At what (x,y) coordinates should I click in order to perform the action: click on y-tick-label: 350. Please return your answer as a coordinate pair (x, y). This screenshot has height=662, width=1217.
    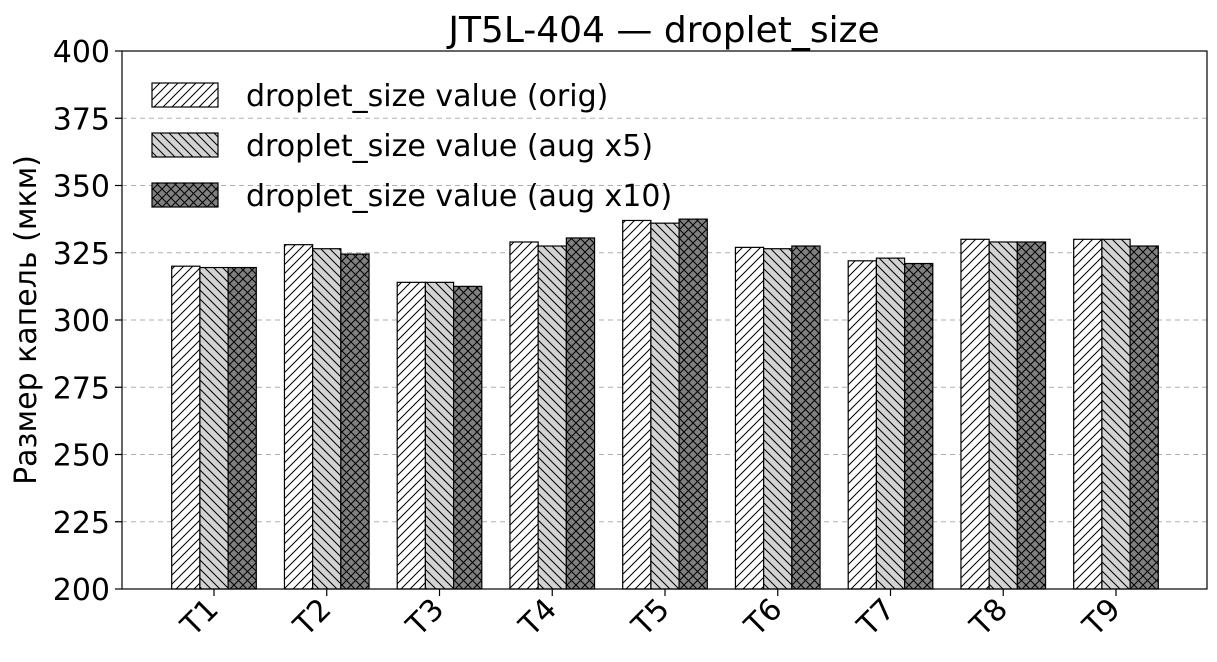
    Looking at the image, I should click on (81, 187).